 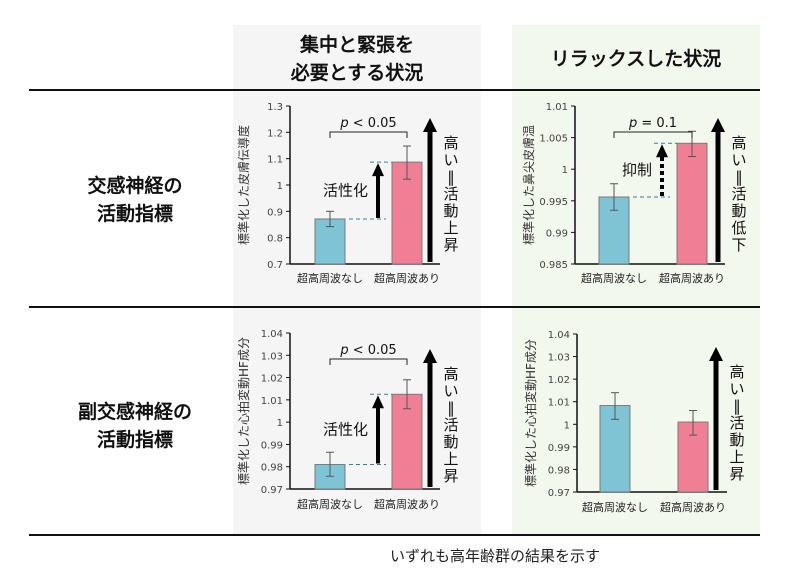 What do you see at coordinates (553, 202) in the screenshot?
I see `y-tick-label: 0.995` at bounding box center [553, 202].